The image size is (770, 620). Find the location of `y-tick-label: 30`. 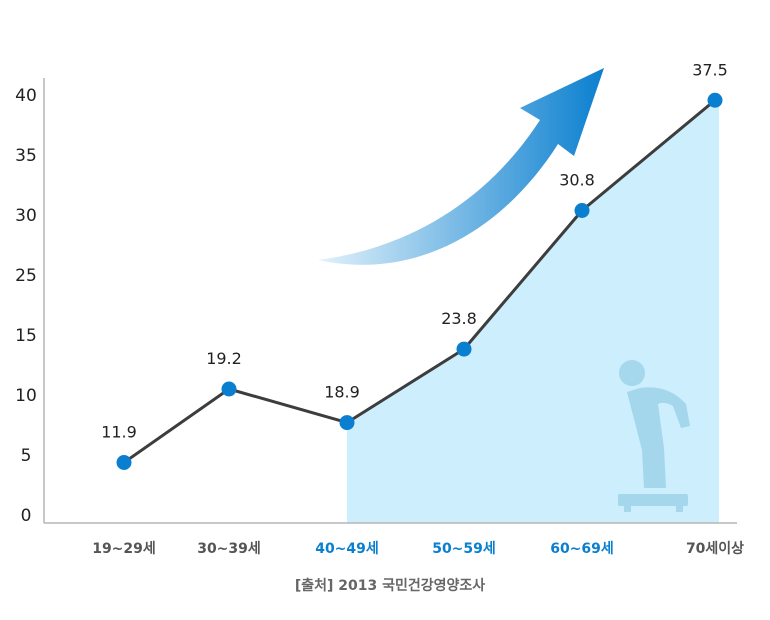

y-tick-label: 30 is located at coordinates (26, 216).